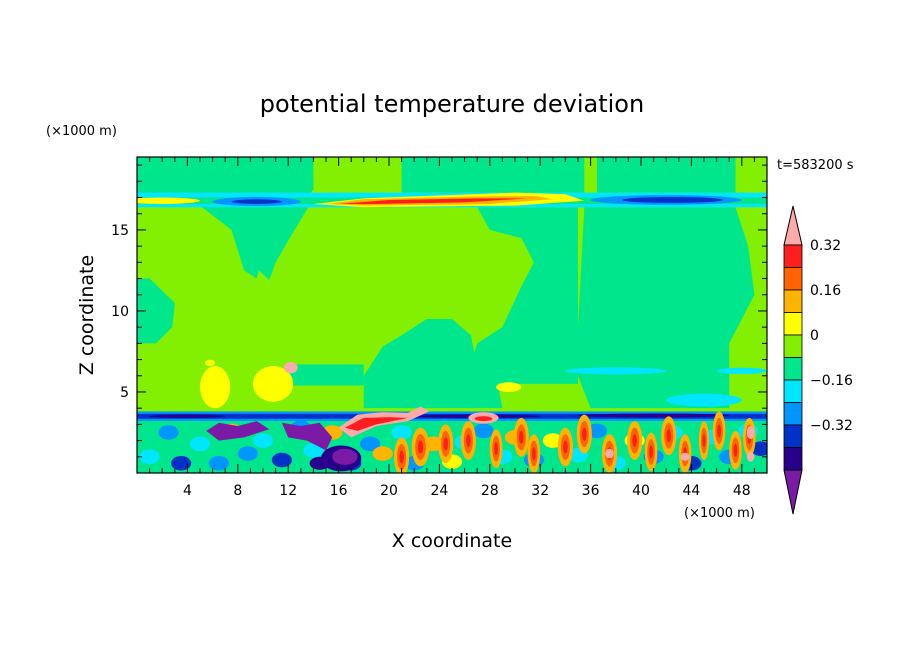 The image size is (904, 654). Describe the element at coordinates (719, 513) in the screenshot. I see `x-unit-label: (×1000 m)` at that location.